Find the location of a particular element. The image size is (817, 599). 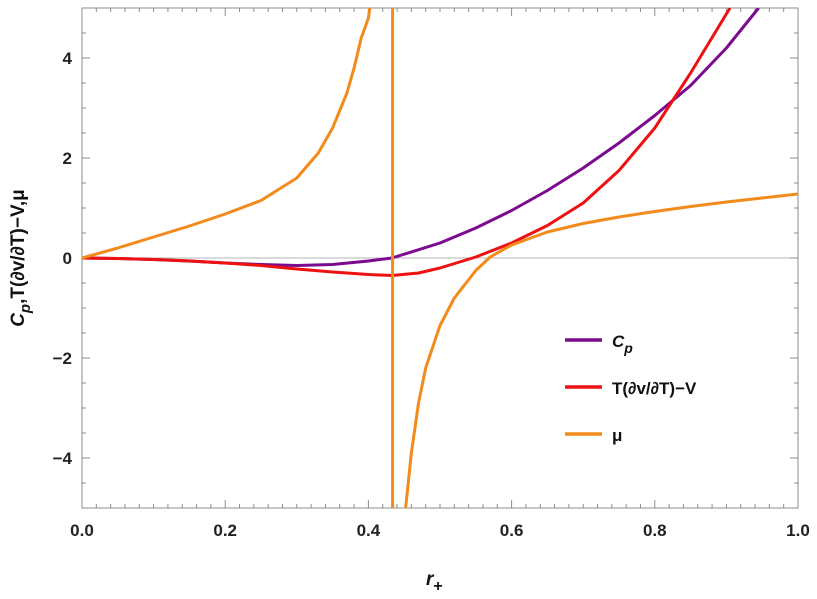

x-tick-label: 0.6 is located at coordinates (512, 530).